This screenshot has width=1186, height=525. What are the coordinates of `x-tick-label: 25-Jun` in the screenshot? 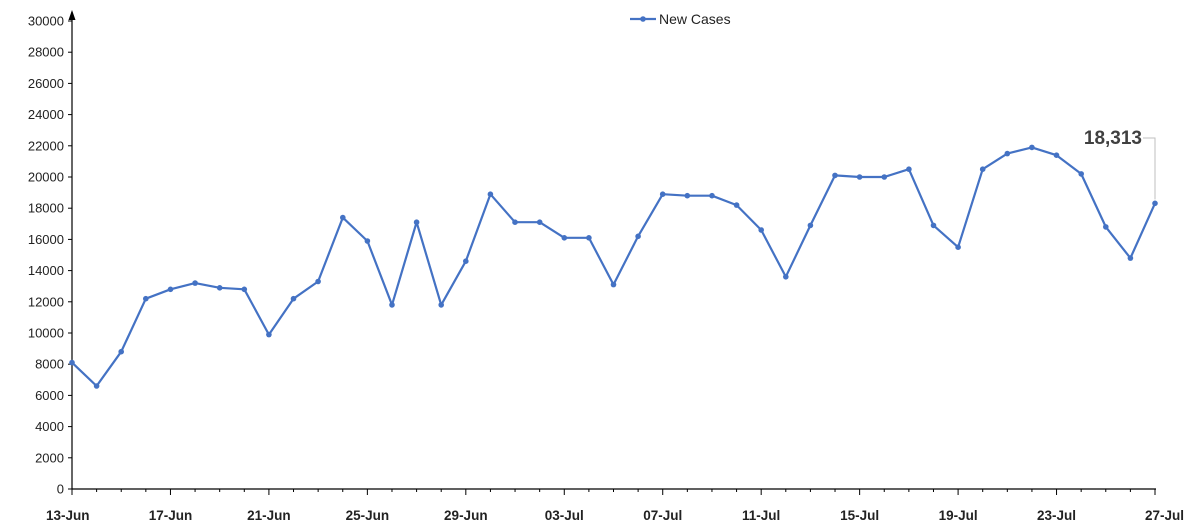 It's located at (368, 515).